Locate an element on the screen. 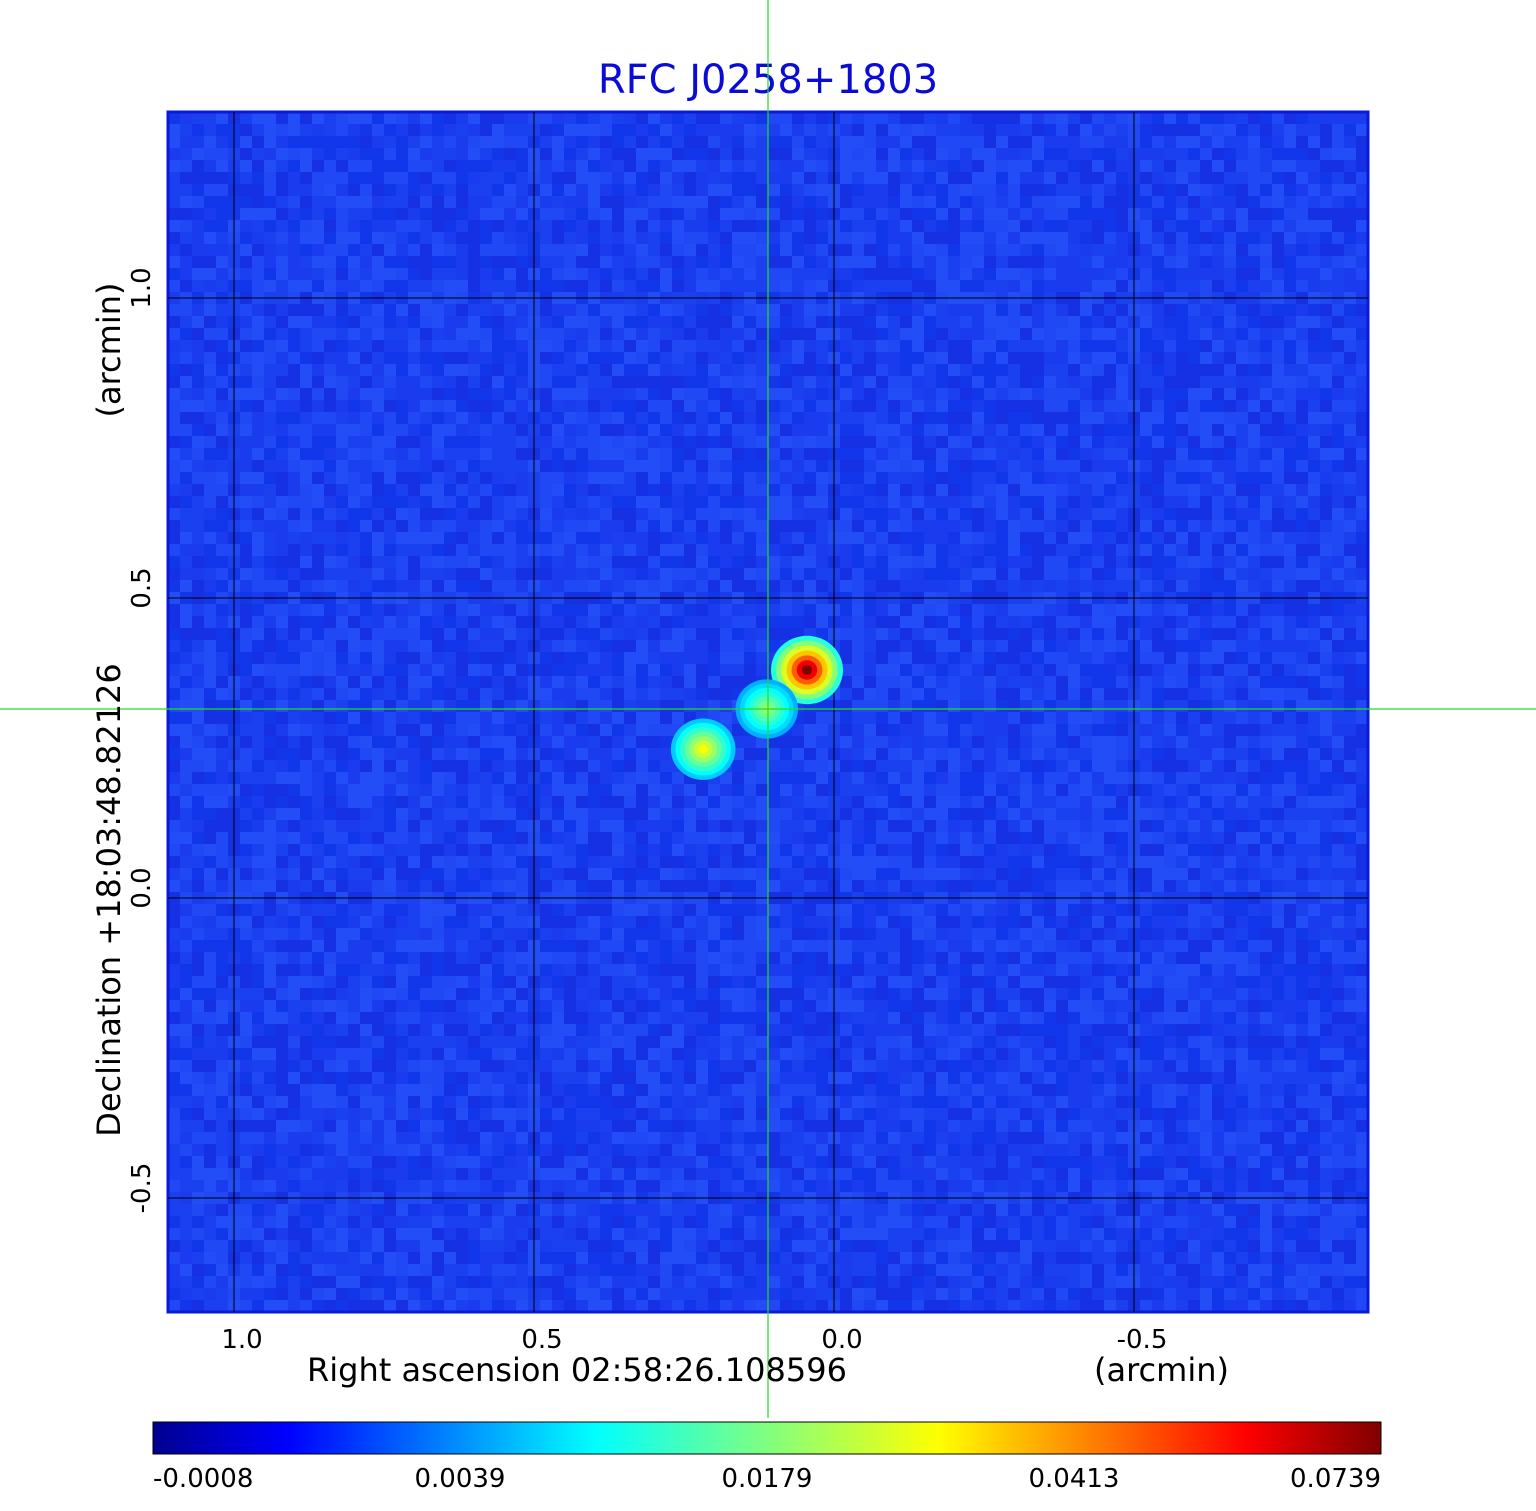 The width and height of the screenshot is (1536, 1511). y-tick-label: -0.5 is located at coordinates (142, 1188).